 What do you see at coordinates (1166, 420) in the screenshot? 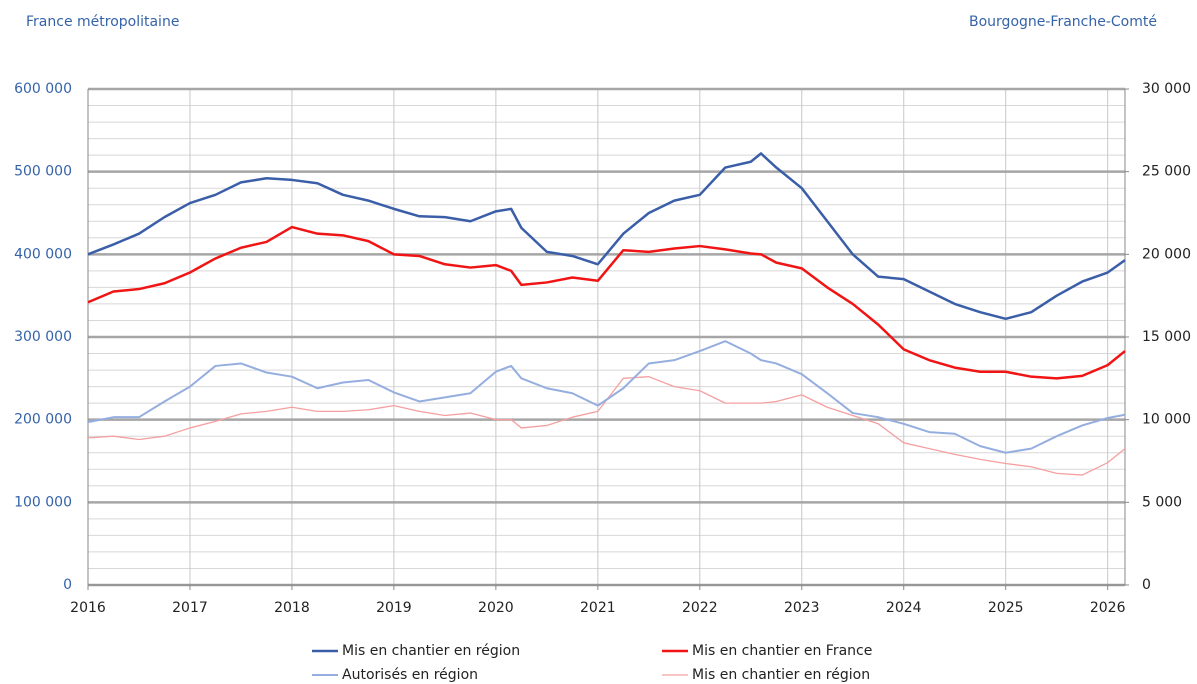
I see `y2-tick-label: 10 000` at bounding box center [1166, 420].